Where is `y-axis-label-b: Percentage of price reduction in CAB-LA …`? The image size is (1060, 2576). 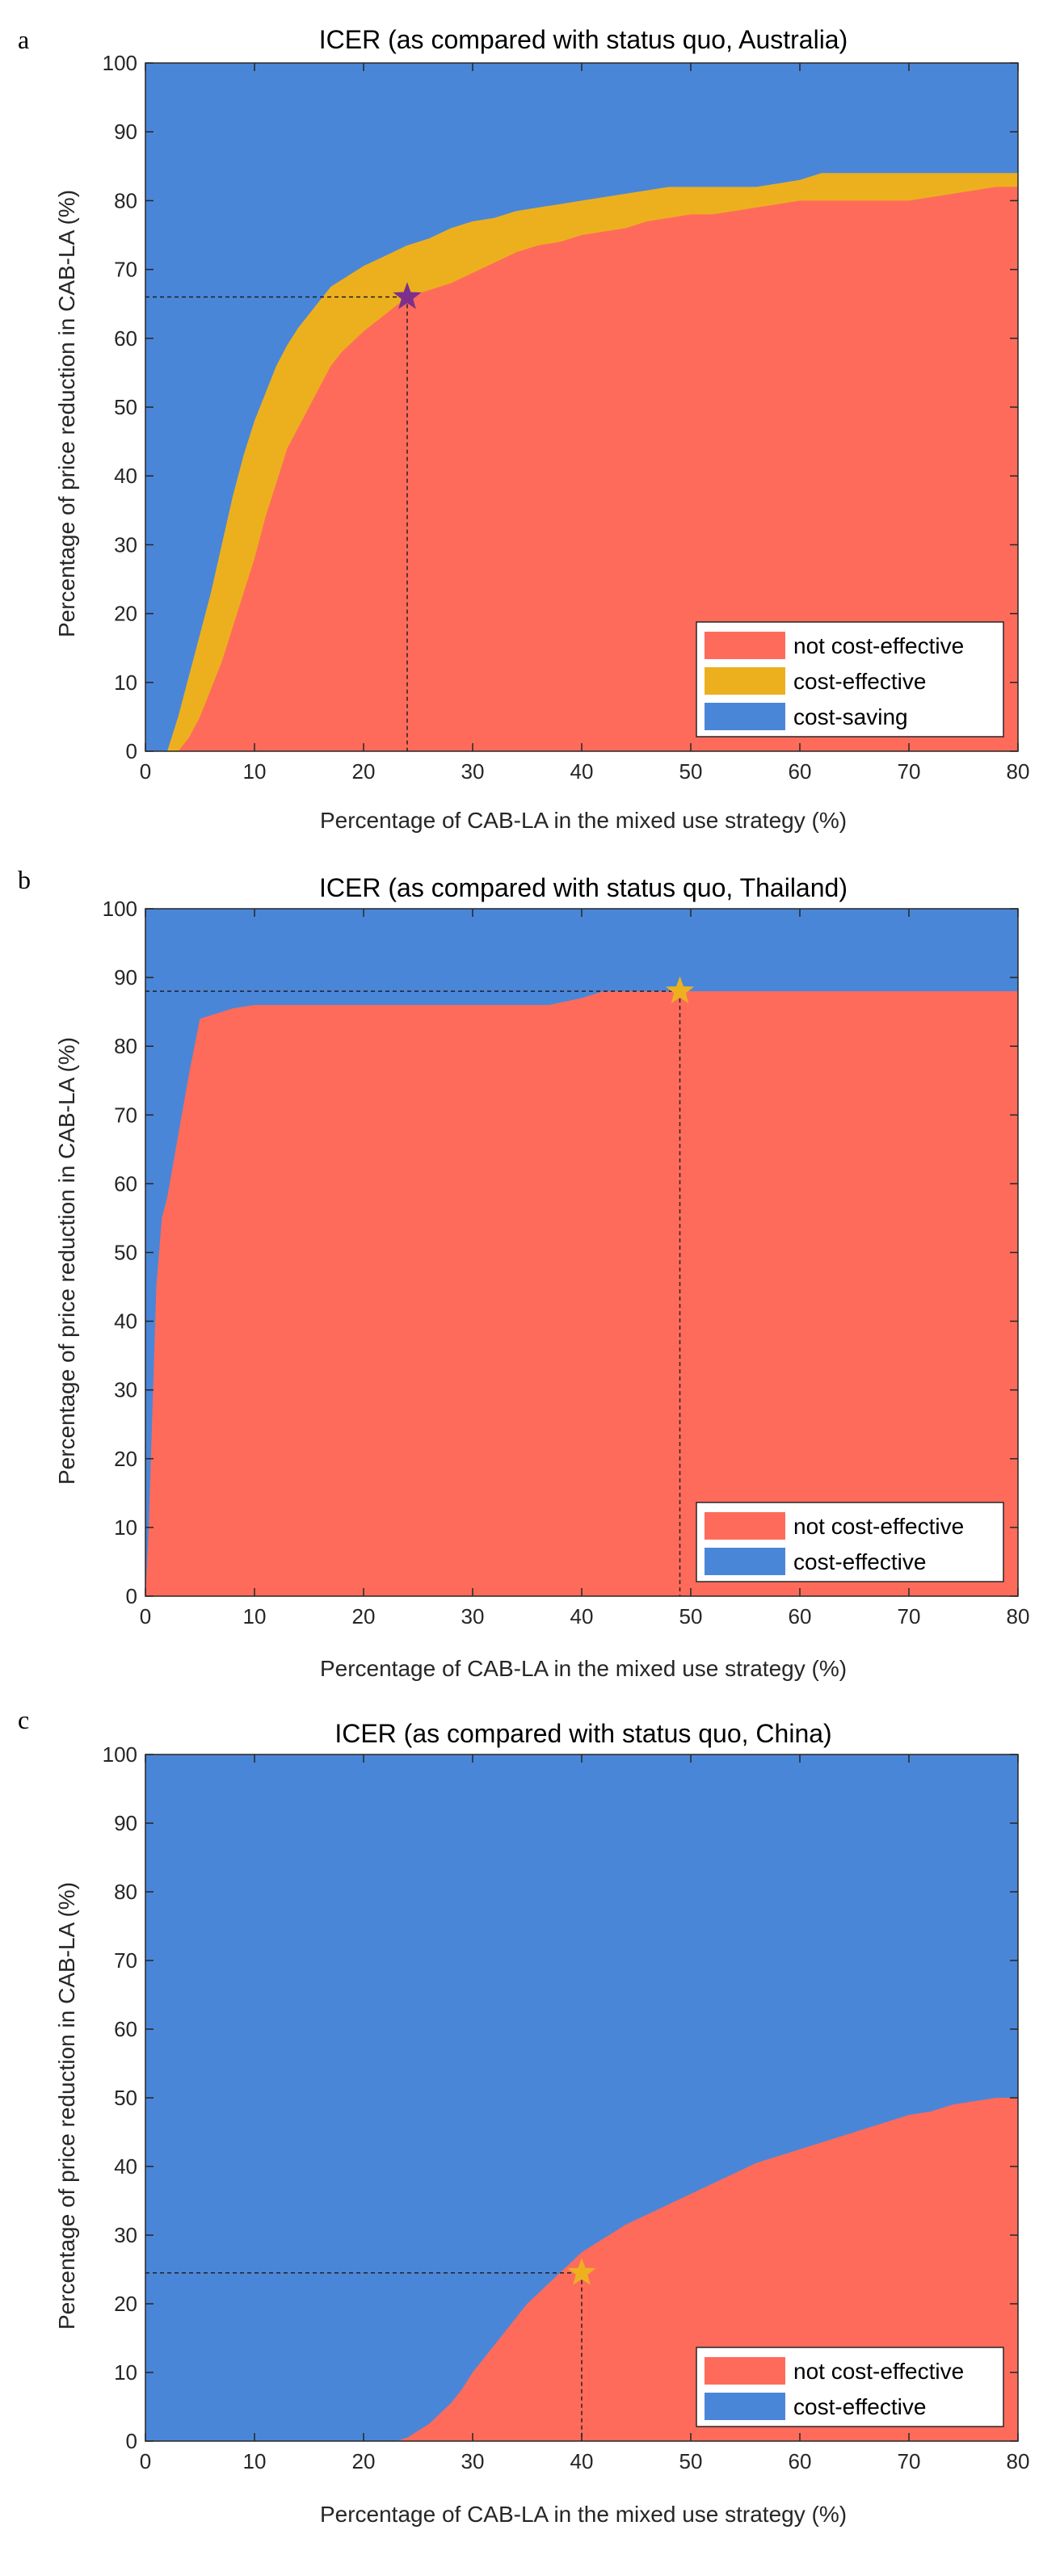
y-axis-label-b: Percentage of price reduction in CAB-LA … is located at coordinates (66, 1261).